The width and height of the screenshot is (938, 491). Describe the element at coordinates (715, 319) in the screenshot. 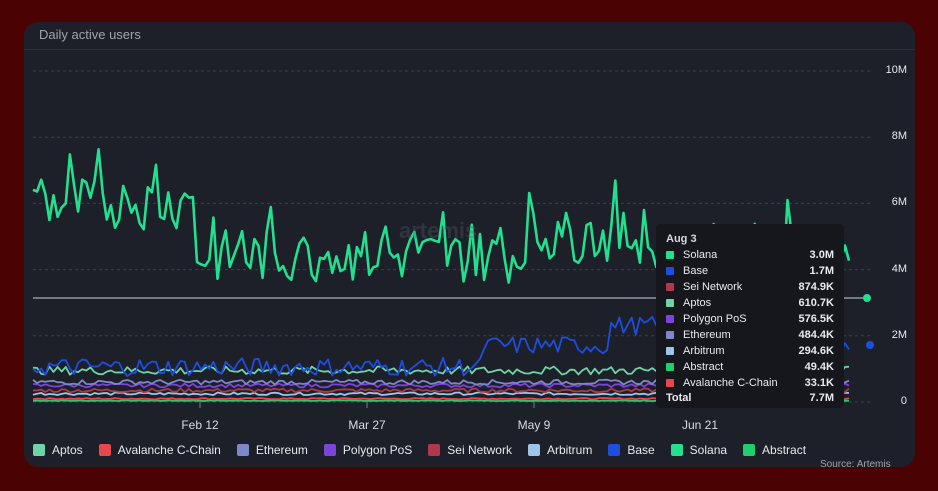

I see `tooltip-series-name: Polygon PoS` at that location.